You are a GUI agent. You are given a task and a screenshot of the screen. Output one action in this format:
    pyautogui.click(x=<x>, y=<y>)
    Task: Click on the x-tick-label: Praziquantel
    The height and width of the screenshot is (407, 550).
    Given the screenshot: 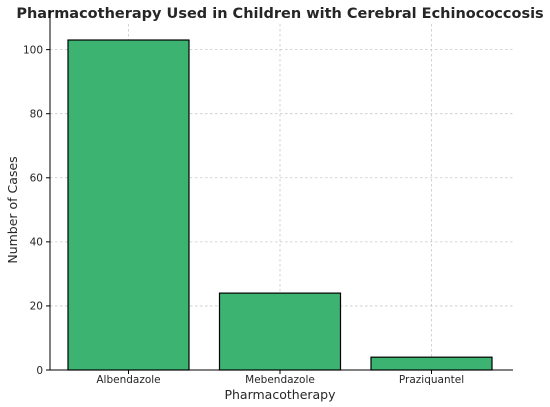 What is the action you would take?
    pyautogui.click(x=431, y=380)
    